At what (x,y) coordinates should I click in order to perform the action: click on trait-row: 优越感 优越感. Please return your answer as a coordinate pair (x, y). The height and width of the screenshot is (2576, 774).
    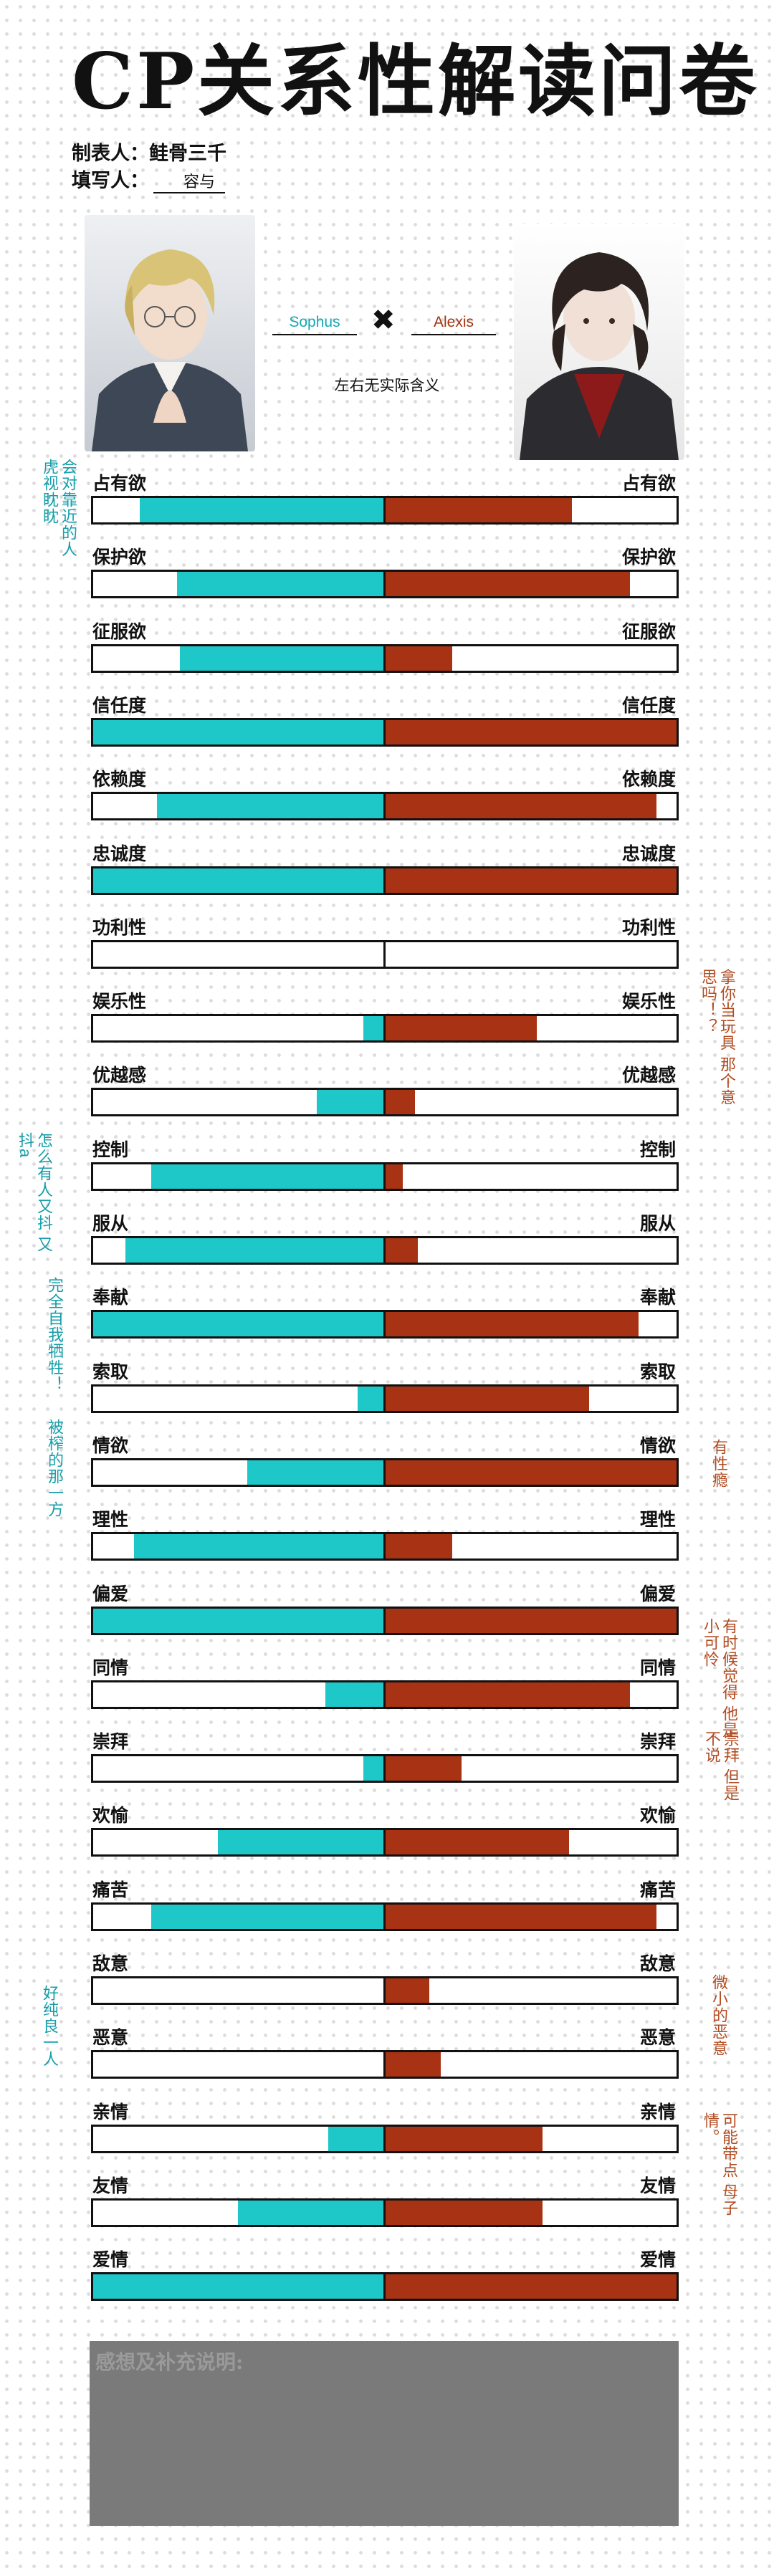
    Looking at the image, I should click on (384, 1091).